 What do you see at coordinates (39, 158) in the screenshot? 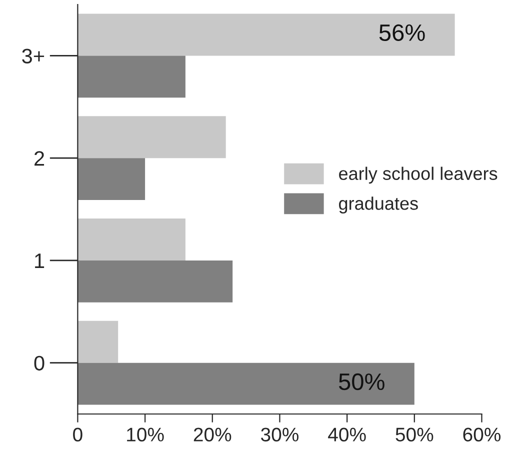
I see `y-tick-label: 2` at bounding box center [39, 158].